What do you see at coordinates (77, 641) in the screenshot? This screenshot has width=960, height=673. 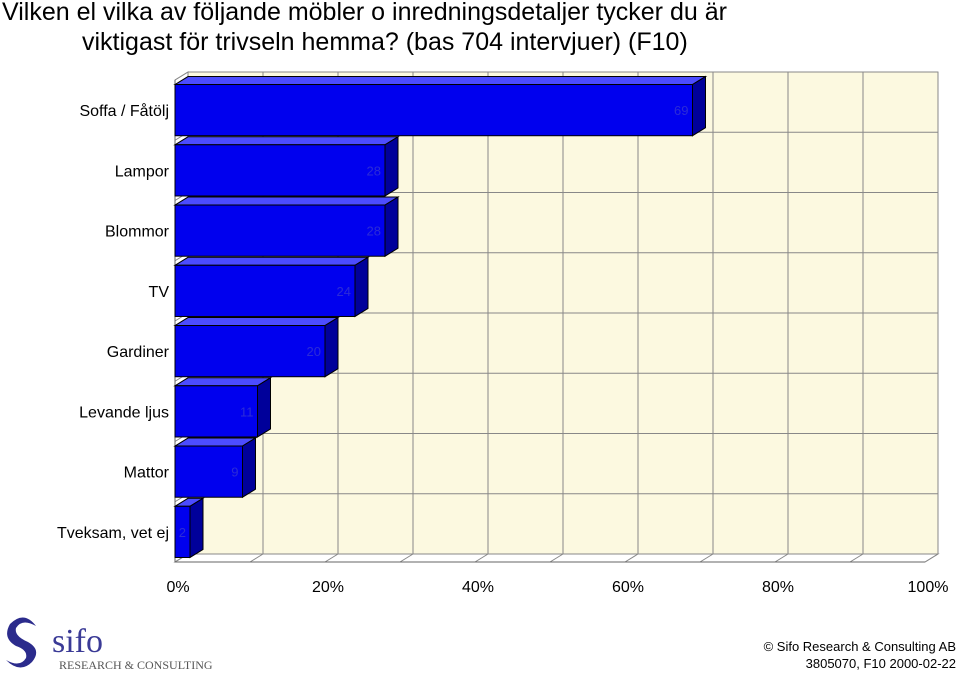 I see `sifo-logo-text: sifo` at bounding box center [77, 641].